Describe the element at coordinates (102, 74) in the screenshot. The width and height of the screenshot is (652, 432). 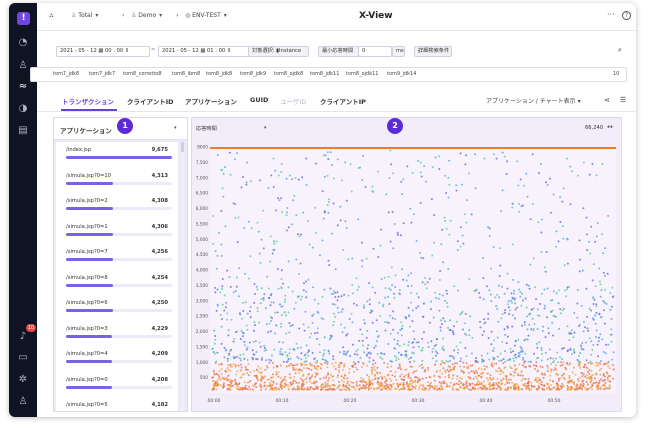
I see `tag-item: tom7_jdk7` at that location.